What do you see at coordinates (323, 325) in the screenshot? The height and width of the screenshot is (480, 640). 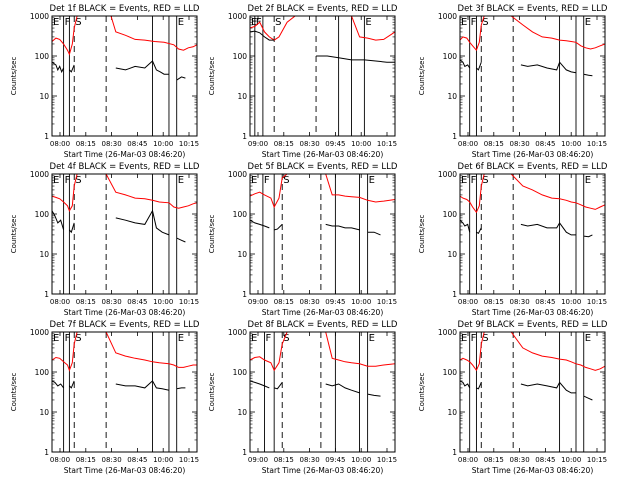 I see `panel-title: Det 8f BLACK = Events, RED = LLD` at bounding box center [323, 325].